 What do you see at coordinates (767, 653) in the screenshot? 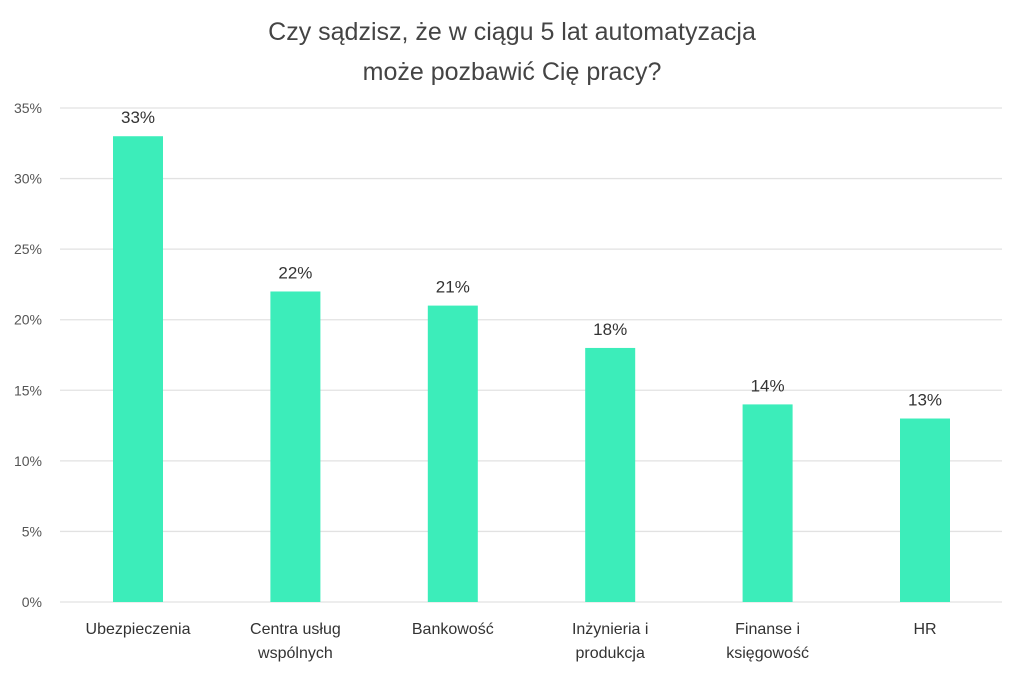
I see `x-category-label: księgowość` at bounding box center [767, 653].